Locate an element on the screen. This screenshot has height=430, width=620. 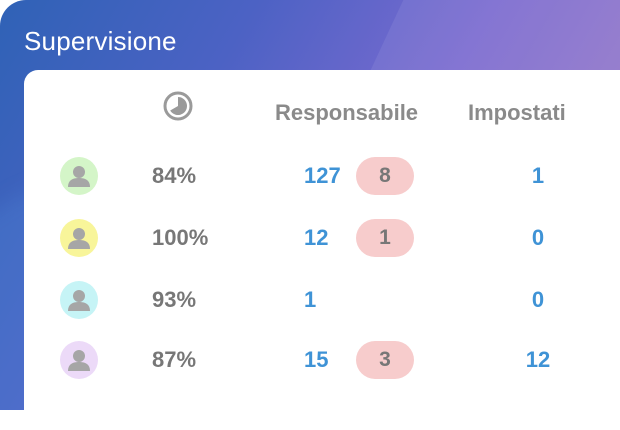
table-row: 93% 1 0 is located at coordinates (310, 300).